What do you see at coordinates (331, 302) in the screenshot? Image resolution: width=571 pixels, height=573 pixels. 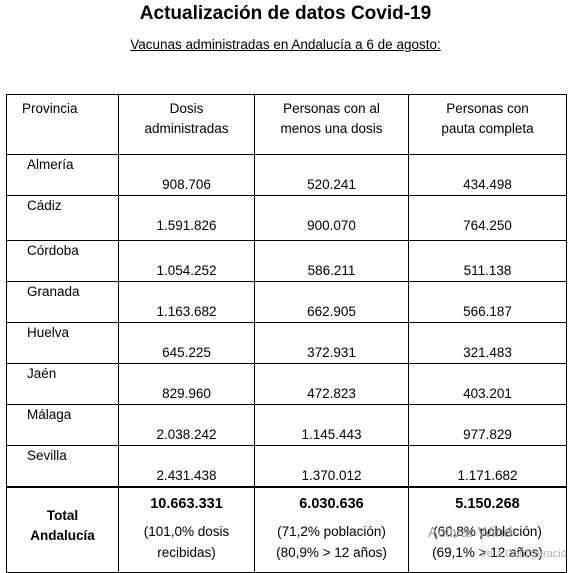 I see `cell-una-dosis: 662.905` at bounding box center [331, 302].